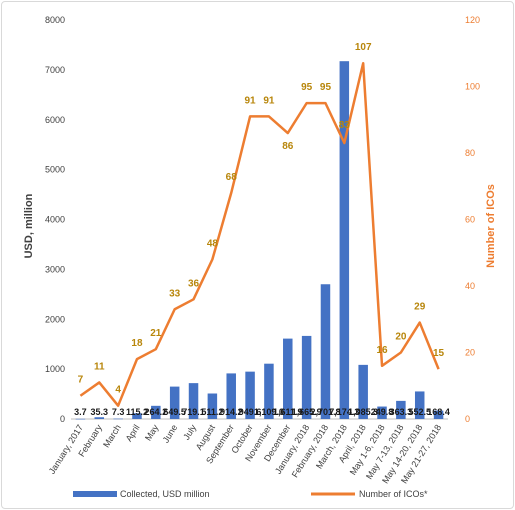 The image size is (515, 510). Describe the element at coordinates (467, 419) in the screenshot. I see `y2-tick-label: 0` at that location.